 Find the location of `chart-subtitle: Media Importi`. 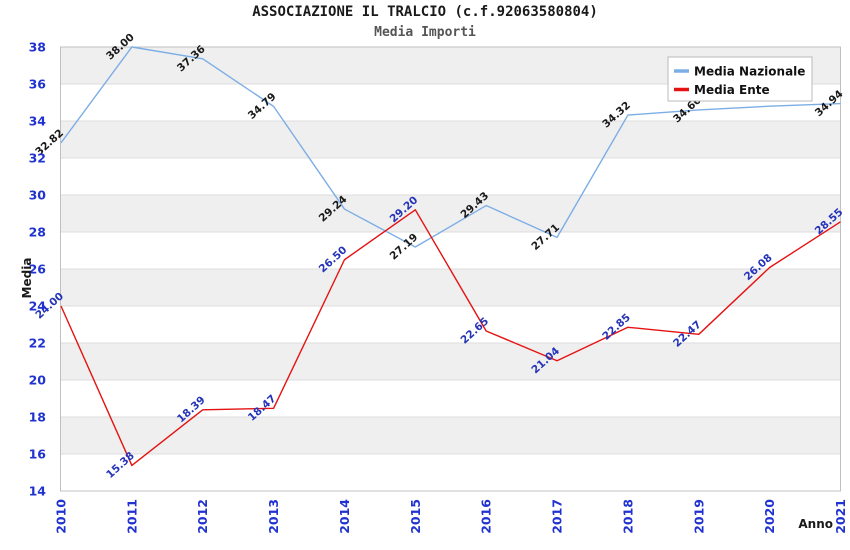

chart-subtitle: Media Importi is located at coordinates (425, 32).